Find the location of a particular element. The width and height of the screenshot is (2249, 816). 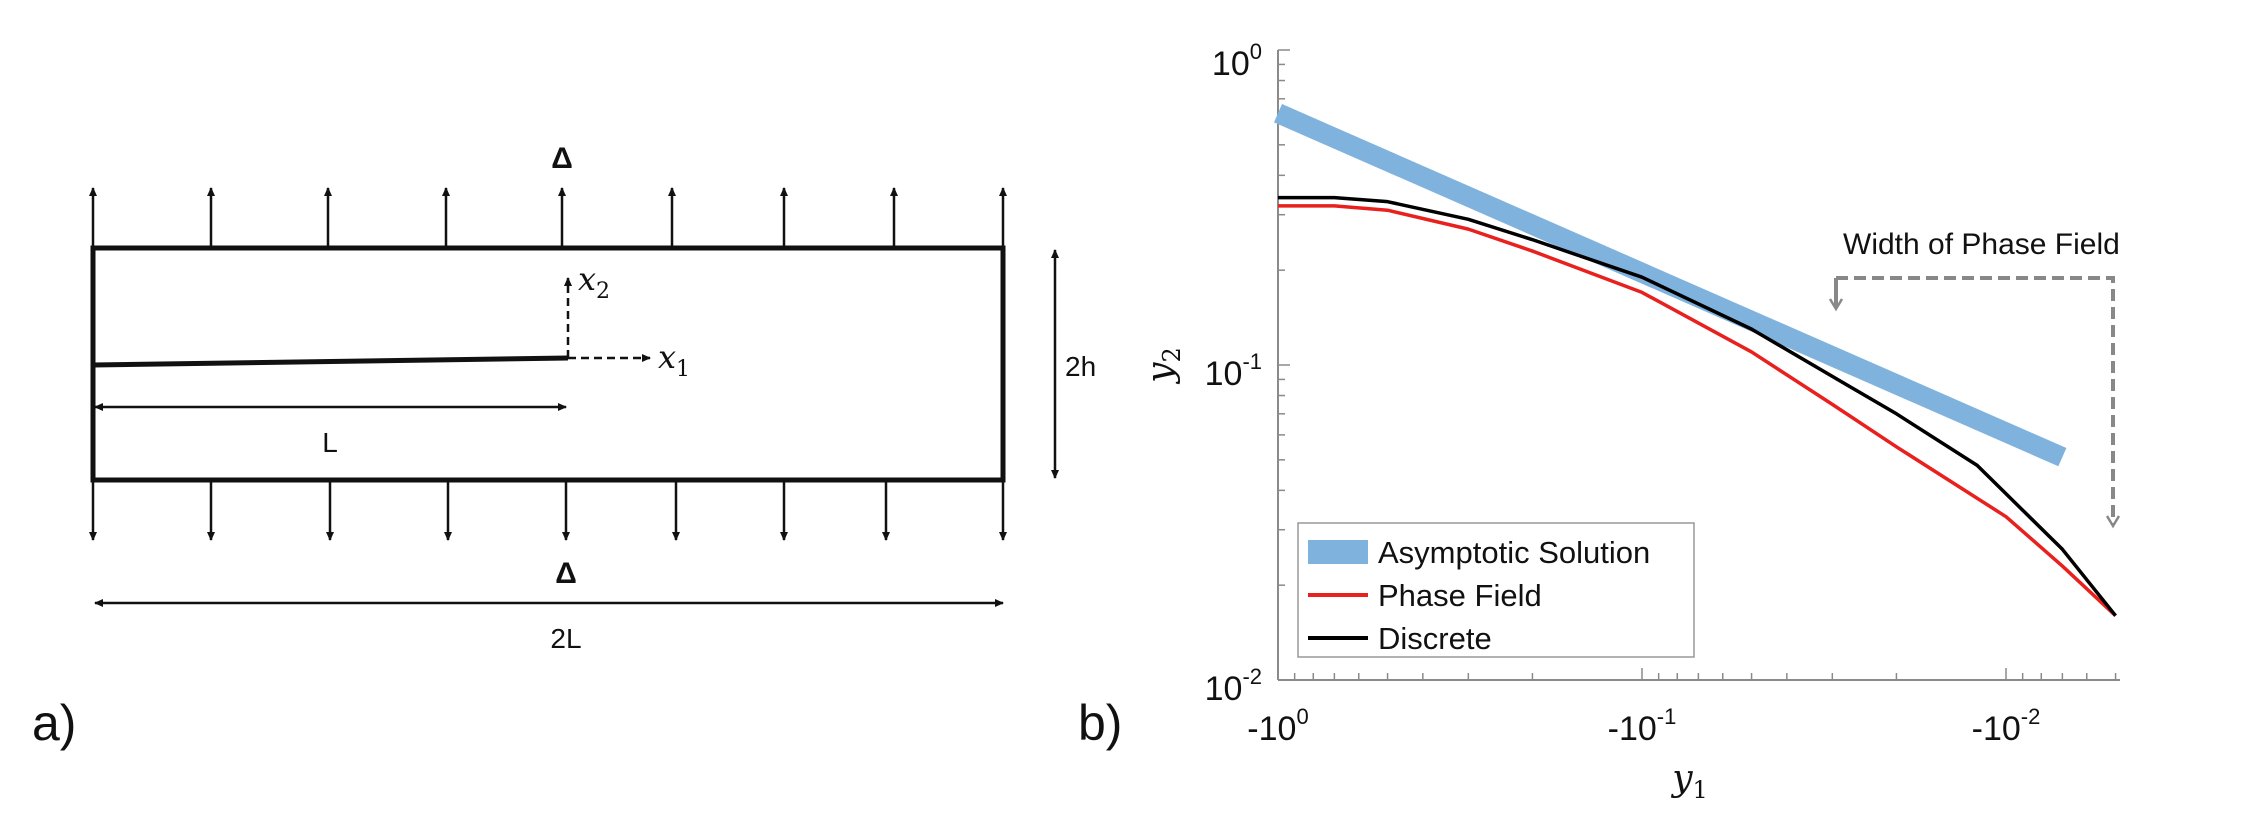

x2-axis-label: x2 is located at coordinates (594, 282).